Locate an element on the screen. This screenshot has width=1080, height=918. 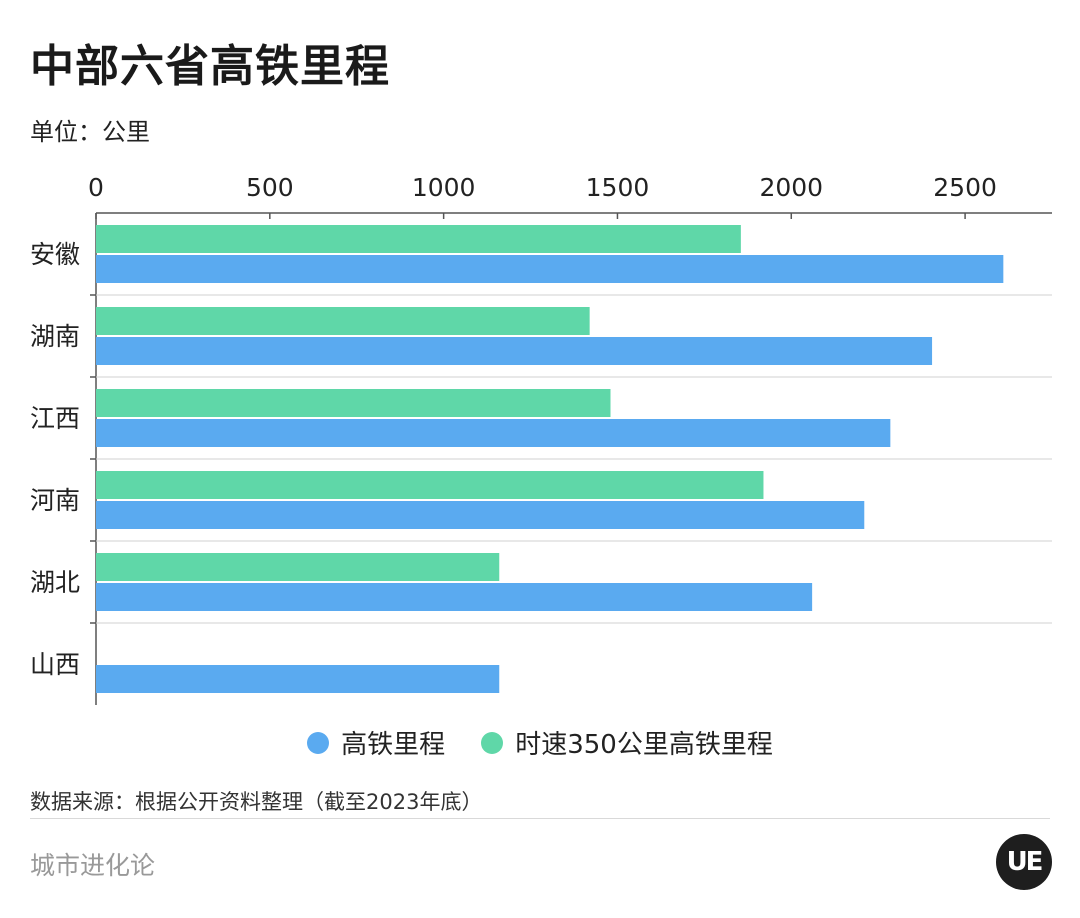
footer-divider is located at coordinates (540, 818).